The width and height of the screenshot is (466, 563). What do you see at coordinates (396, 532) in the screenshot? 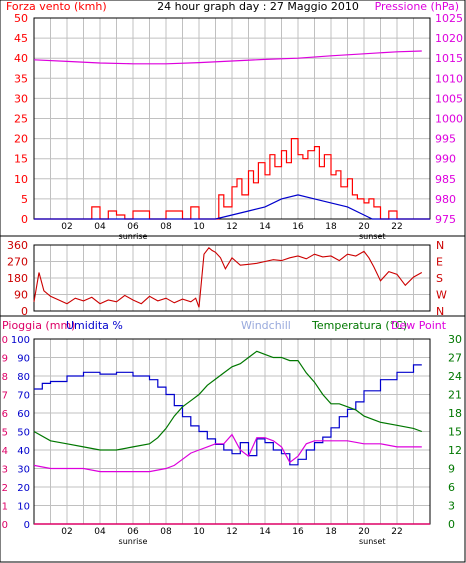
I see `p3-x-tick-label: 22` at bounding box center [396, 532].